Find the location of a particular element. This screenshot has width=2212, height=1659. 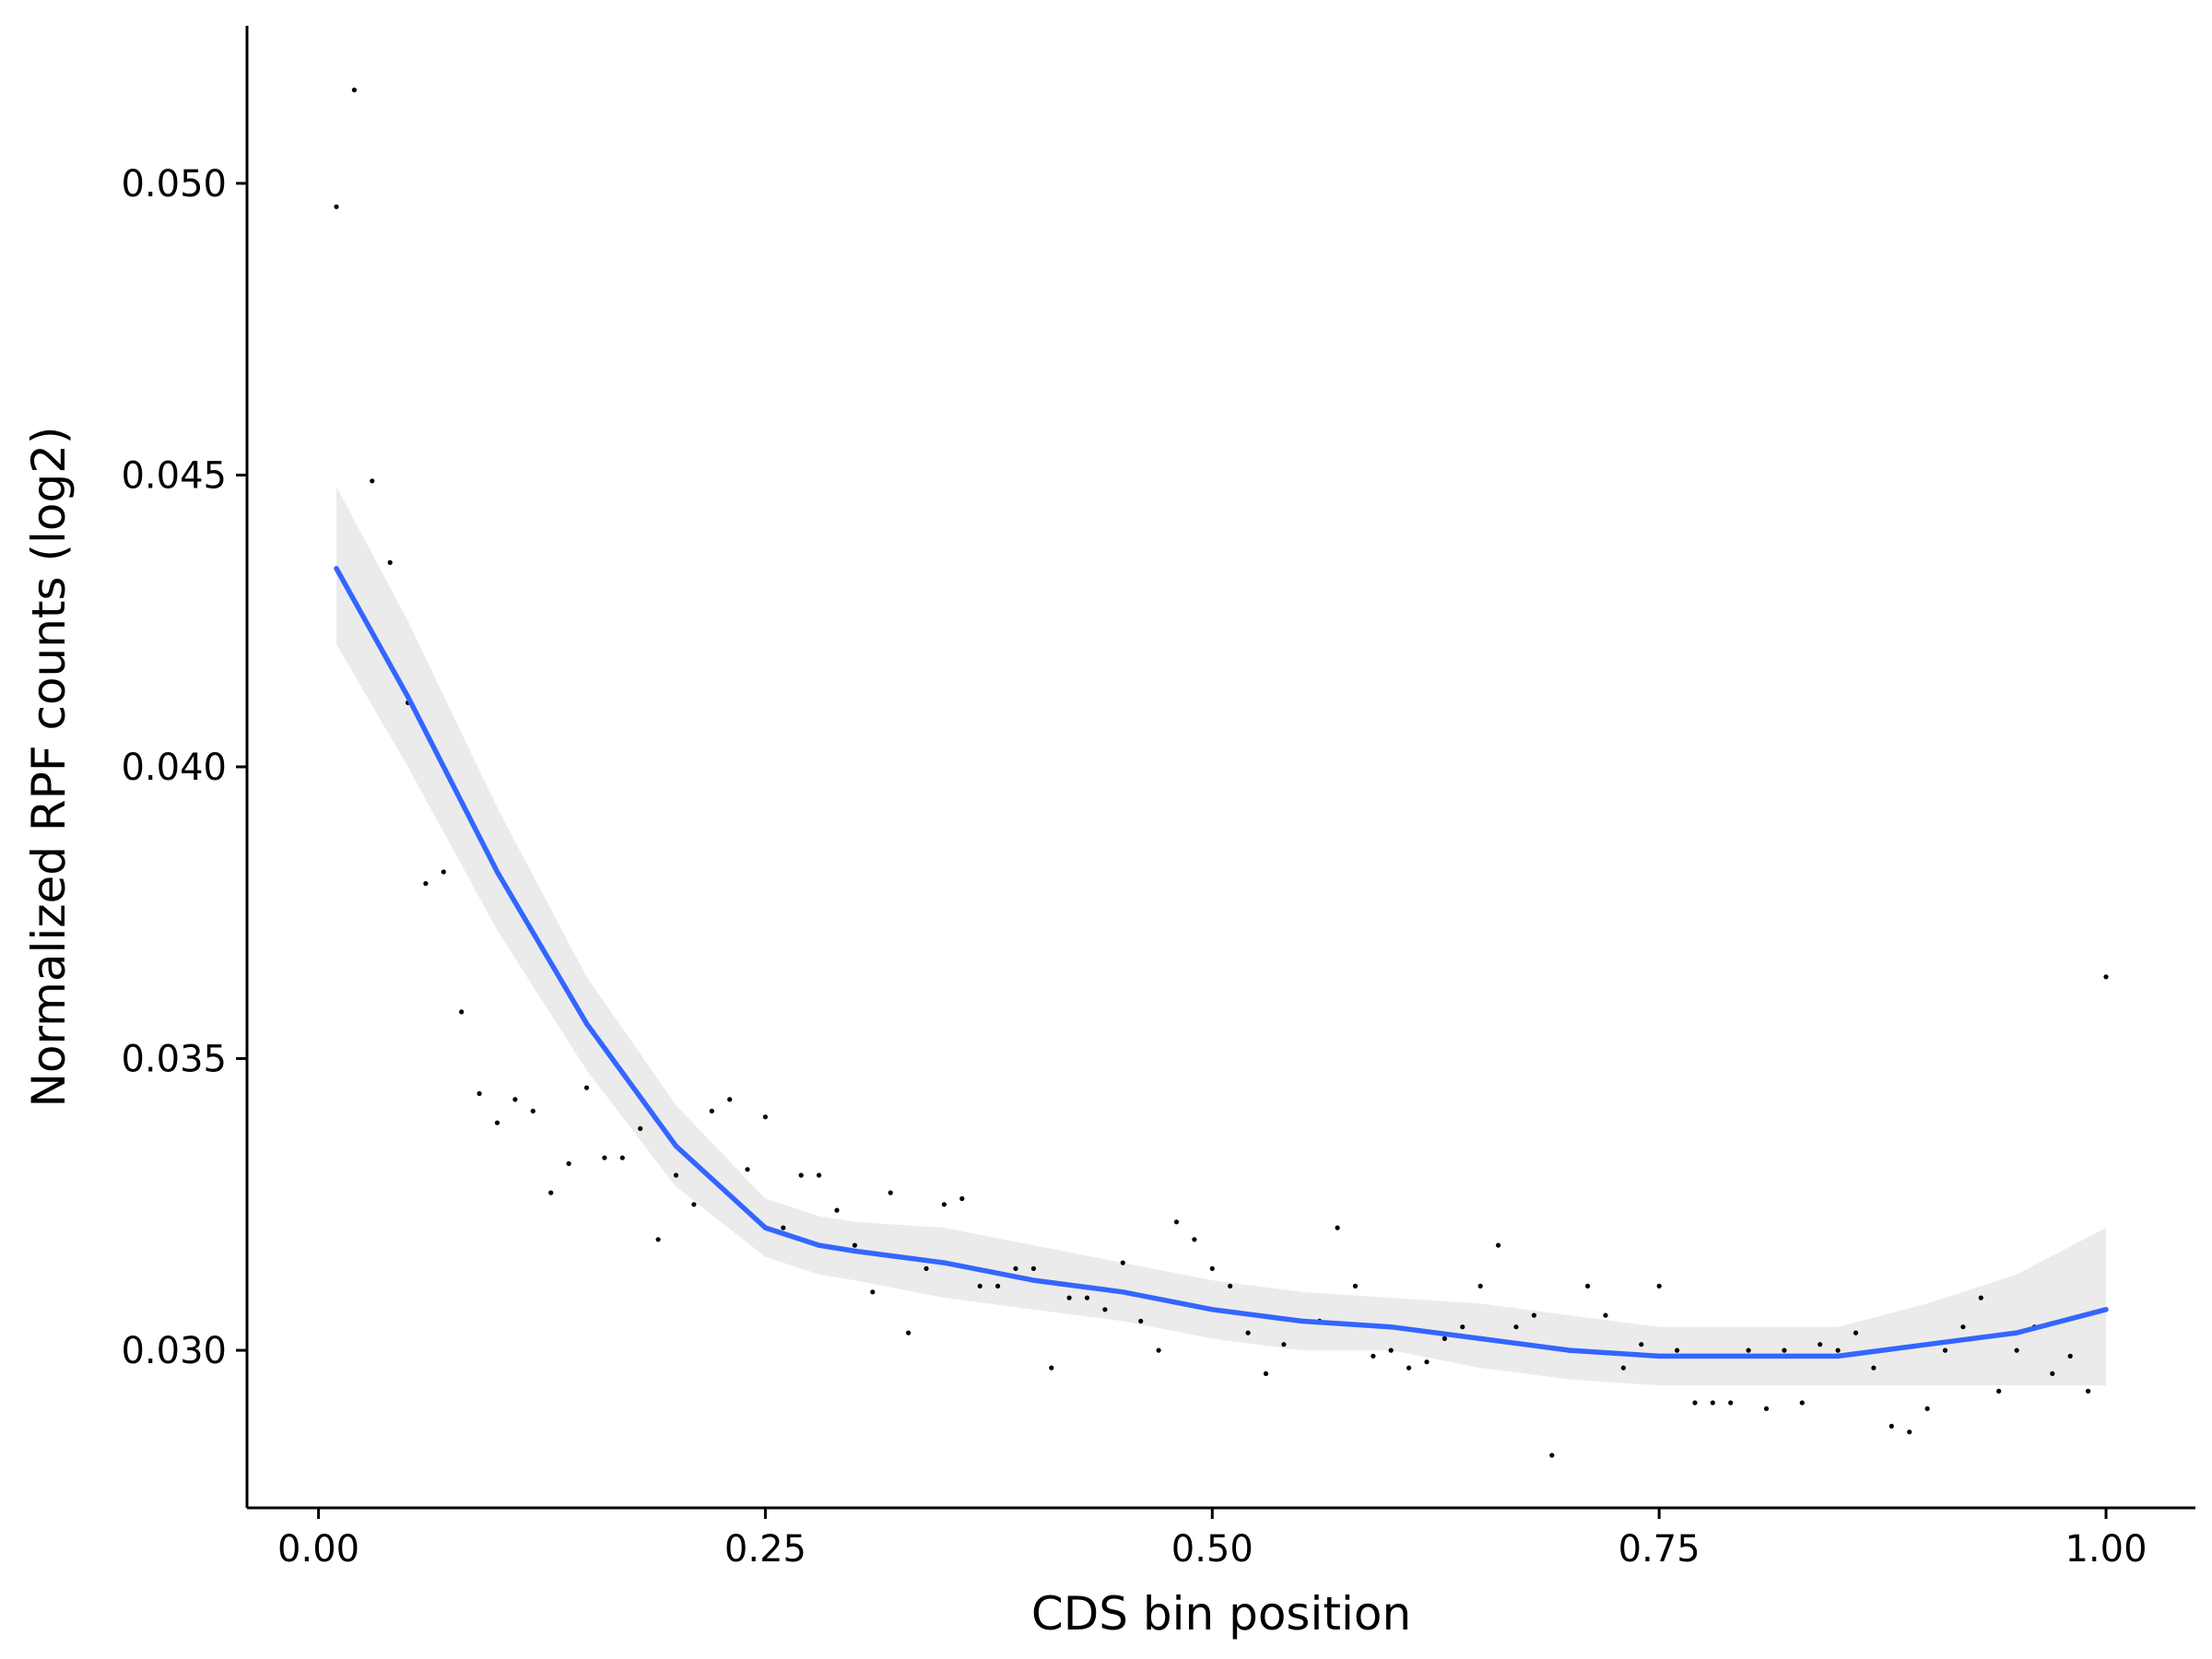

x-axis-ticks: 0.00 0.25 0.50 0.75 1.00 is located at coordinates (1212, 1539).